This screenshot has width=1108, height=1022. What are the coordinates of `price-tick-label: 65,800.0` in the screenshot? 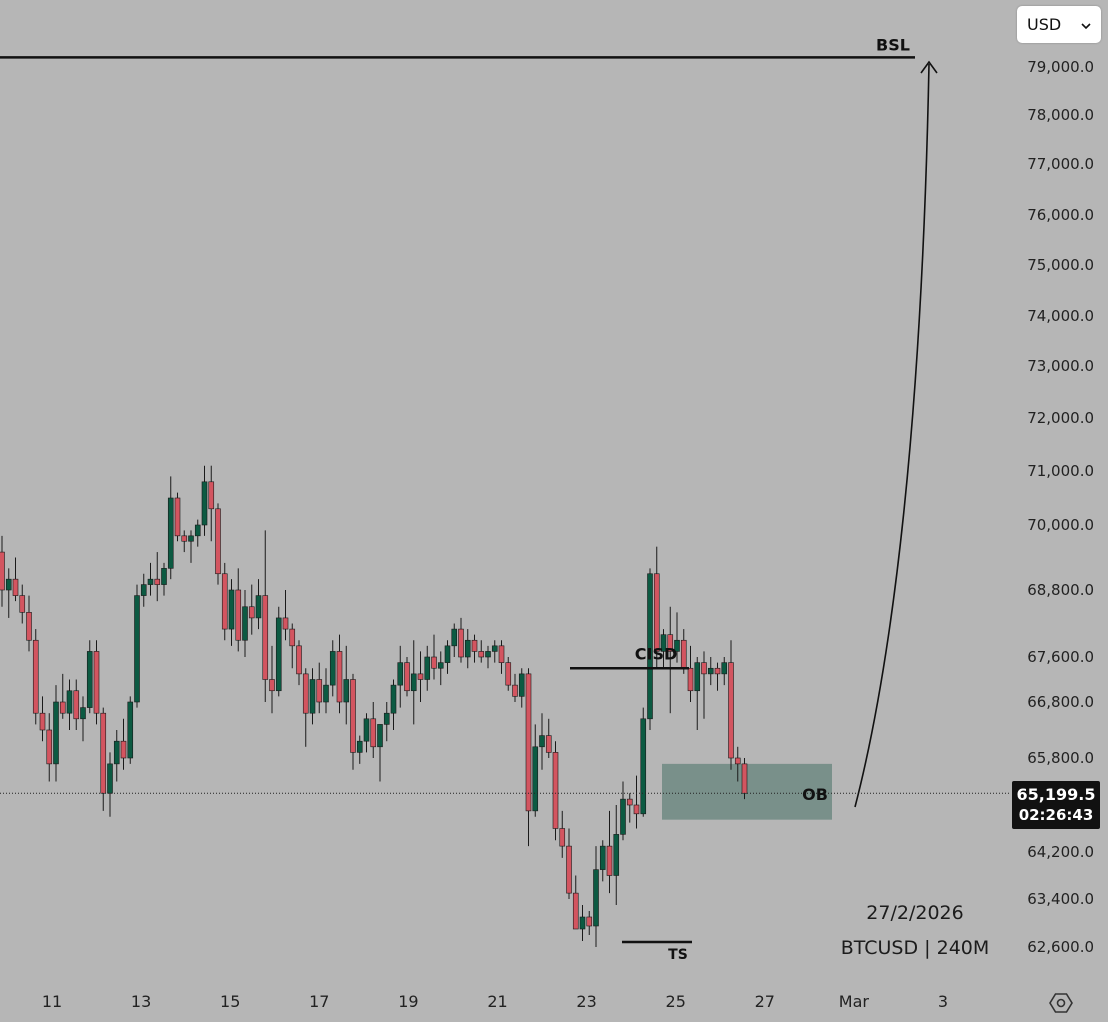 It's located at (1060, 758).